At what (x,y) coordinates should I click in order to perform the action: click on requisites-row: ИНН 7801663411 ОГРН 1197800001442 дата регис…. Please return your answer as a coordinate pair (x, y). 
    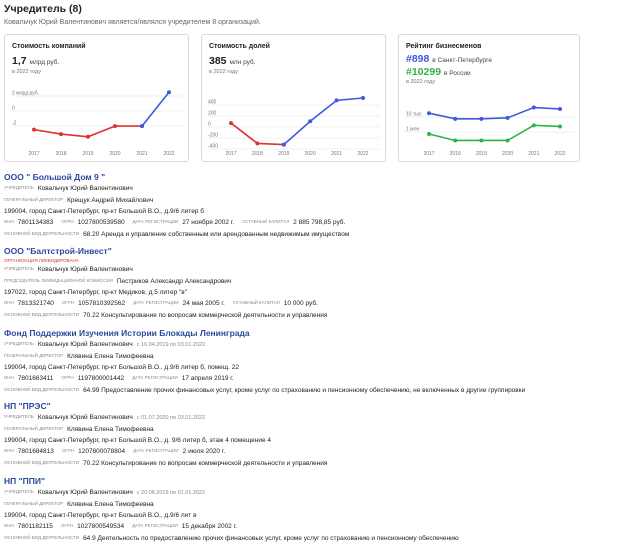
    Looking at the image, I should click on (119, 379).